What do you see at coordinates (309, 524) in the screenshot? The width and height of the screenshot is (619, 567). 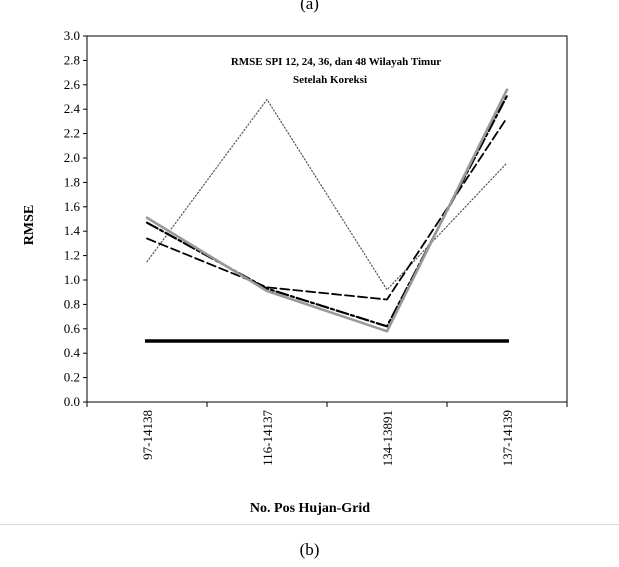 I see `separator-line` at bounding box center [309, 524].